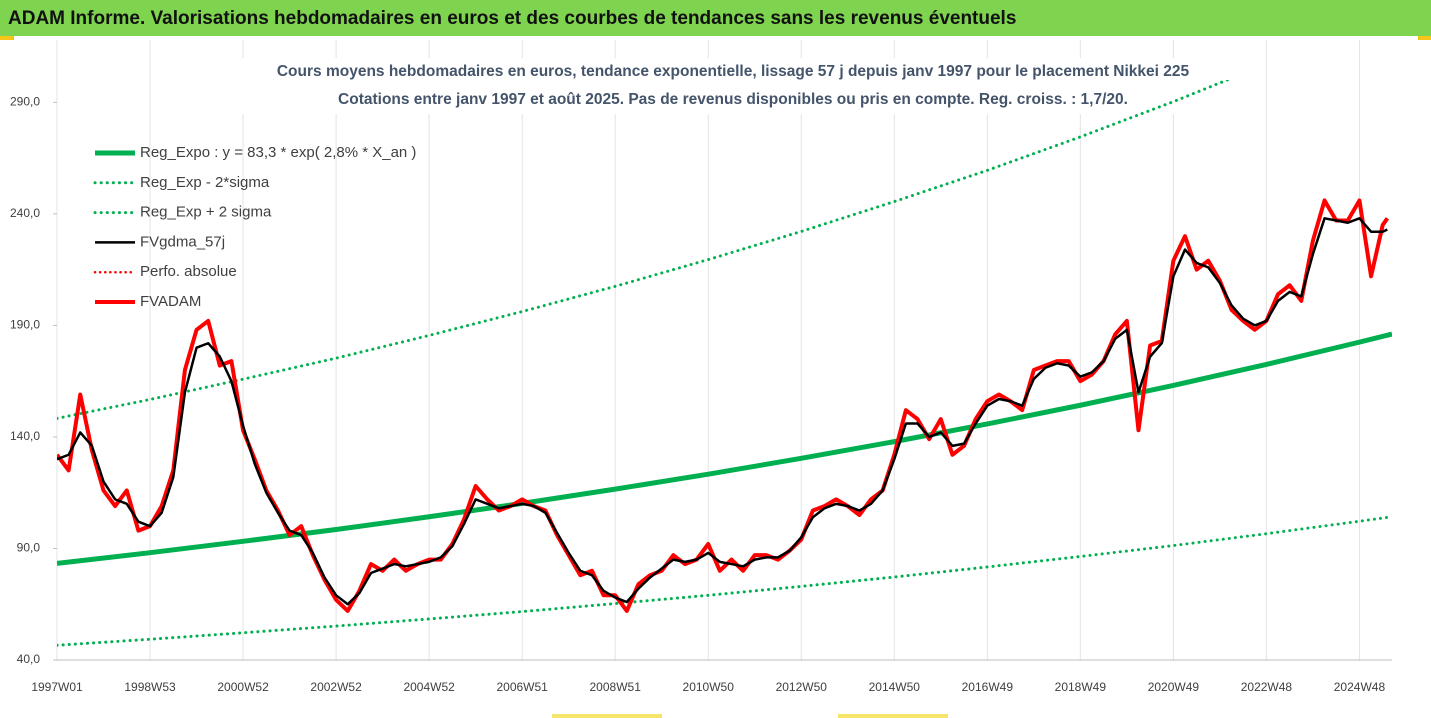 The image size is (1431, 718). Describe the element at coordinates (713, 86) in the screenshot. I see `title-box` at that location.